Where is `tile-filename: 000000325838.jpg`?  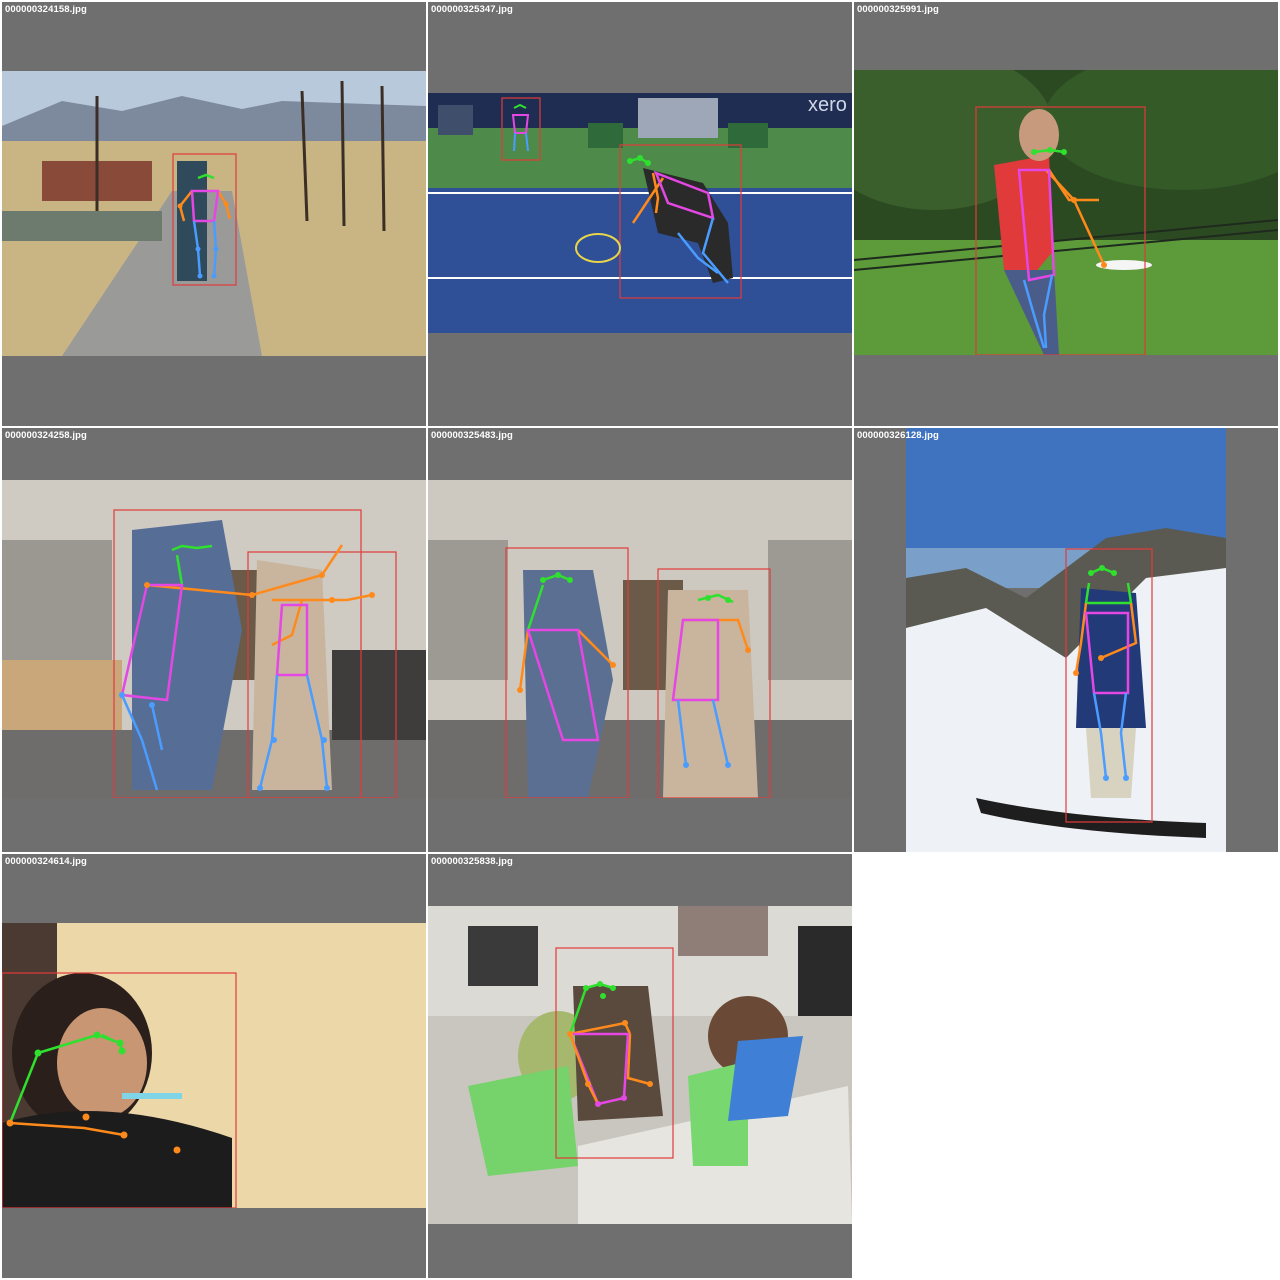
tile-filename: 000000325838.jpg is located at coordinates (472, 861).